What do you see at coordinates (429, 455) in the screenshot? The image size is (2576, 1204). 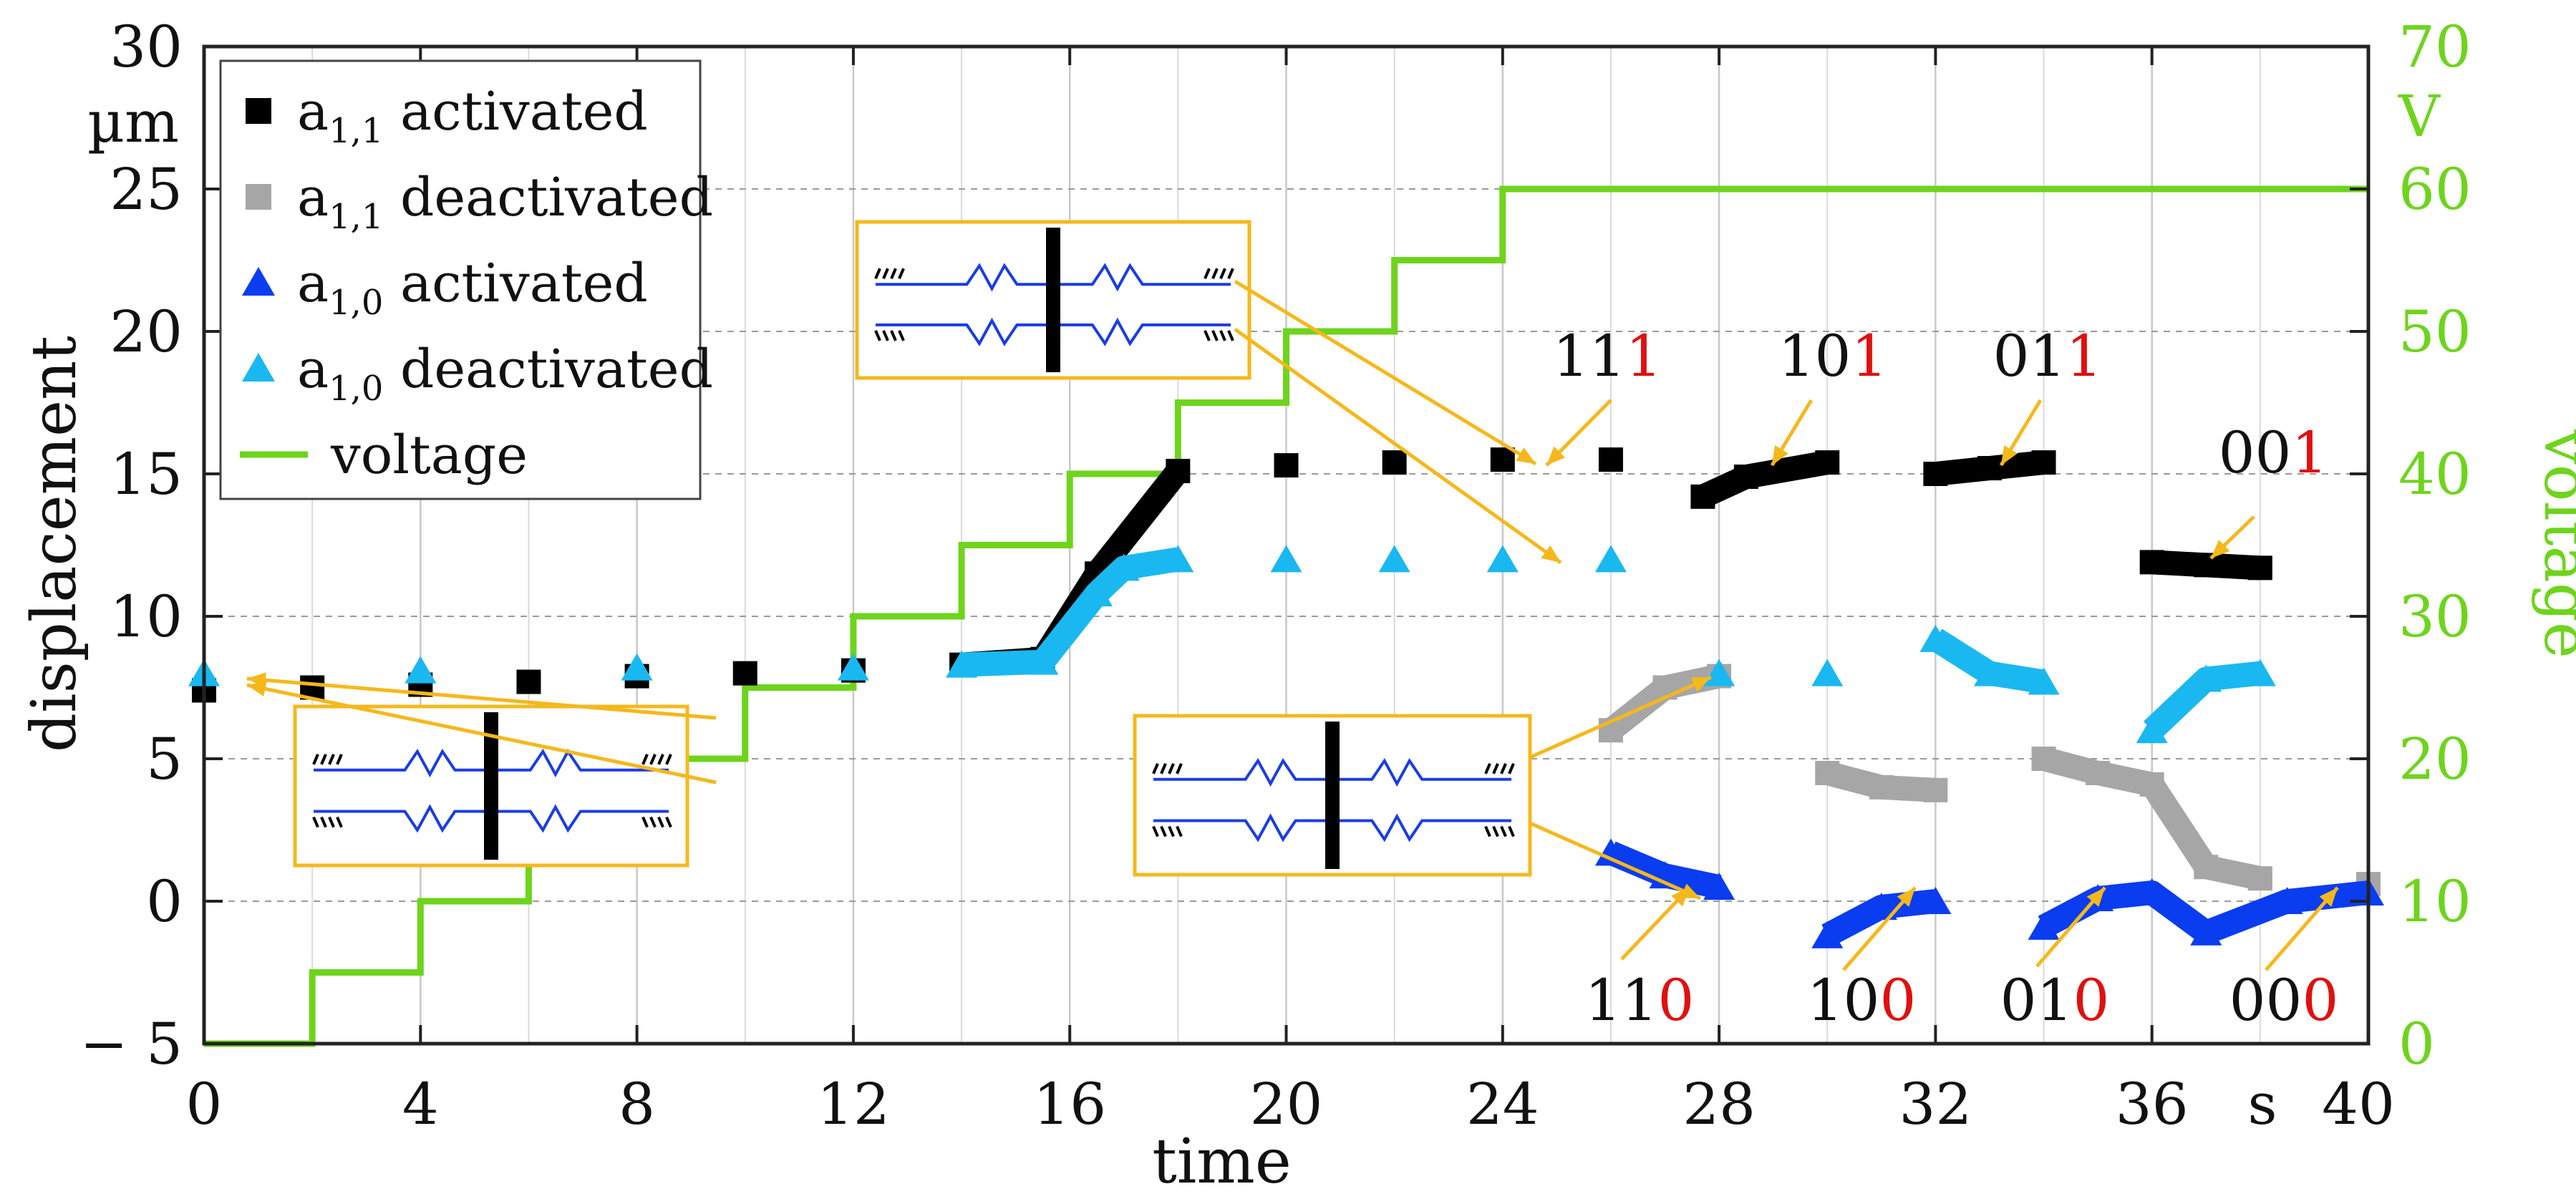 I see `legend-label: voltage` at bounding box center [429, 455].